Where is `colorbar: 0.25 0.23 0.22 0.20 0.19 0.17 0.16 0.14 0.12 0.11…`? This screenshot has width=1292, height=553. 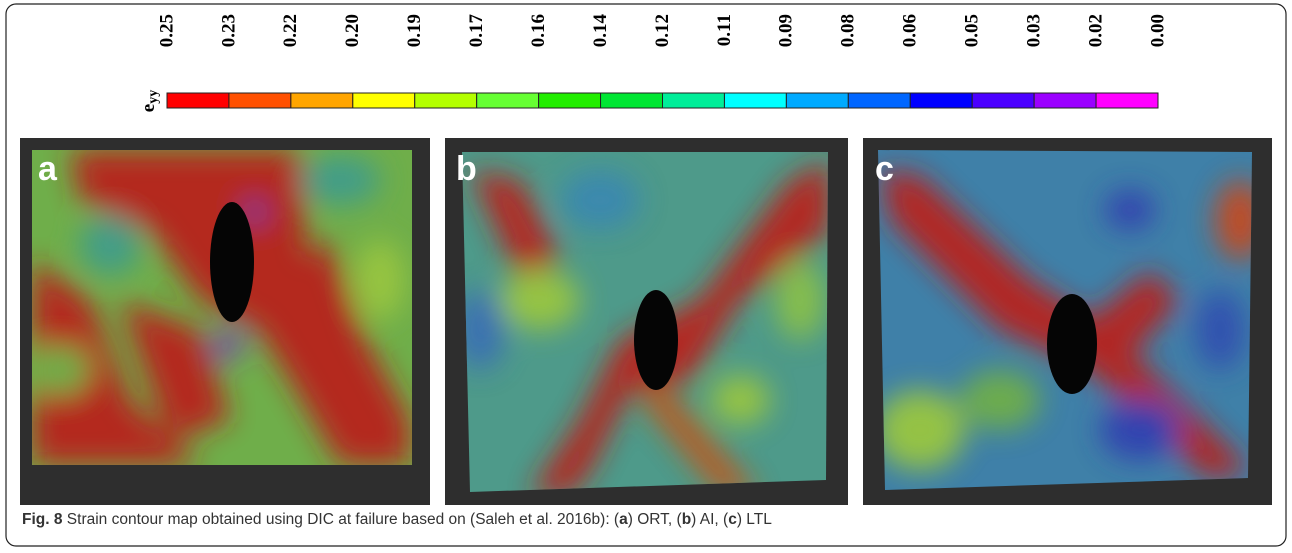 colorbar: 0.25 0.23 0.22 0.20 0.19 0.17 0.16 0.14 0.12 0.11… is located at coordinates (662, 61).